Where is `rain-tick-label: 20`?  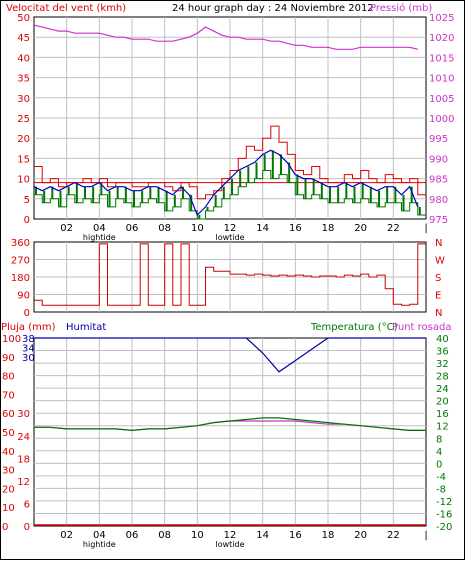
rain-tick-label: 20 is located at coordinates (8, 489).